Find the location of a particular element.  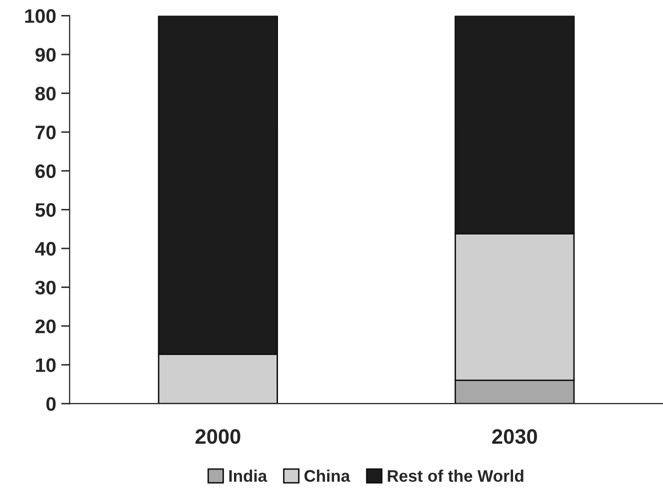

legend-label: China is located at coordinates (327, 476).